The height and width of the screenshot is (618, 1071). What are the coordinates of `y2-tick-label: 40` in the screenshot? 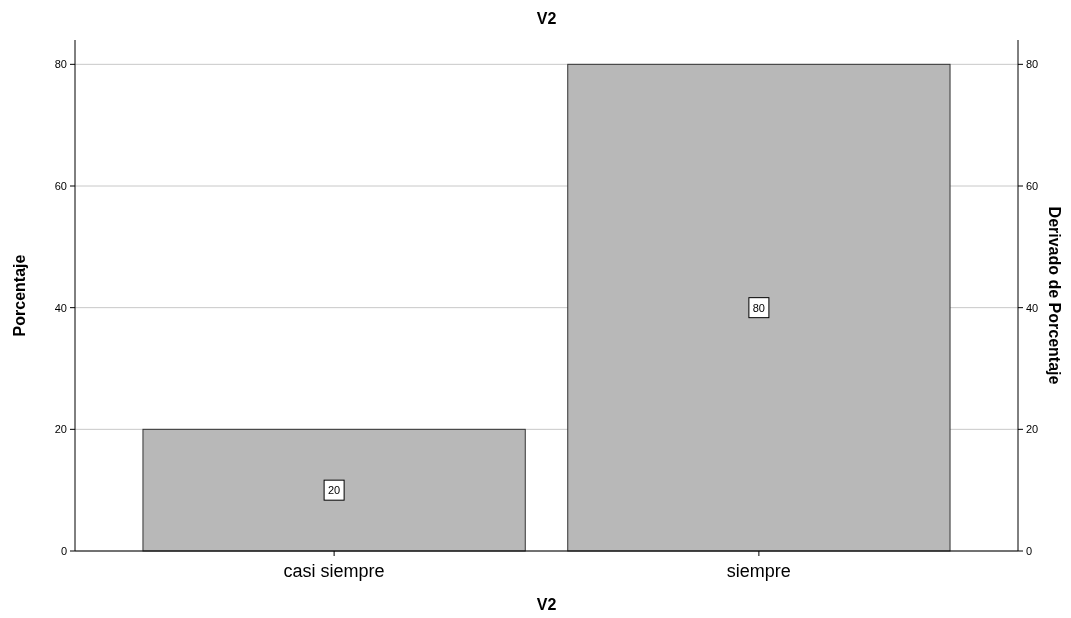 It's located at (1032, 307).